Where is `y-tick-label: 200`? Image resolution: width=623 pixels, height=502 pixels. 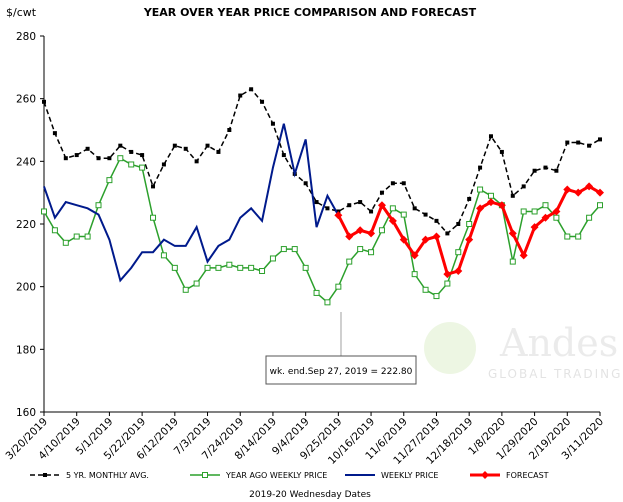 y-tick-label: 200 is located at coordinates (26, 288).